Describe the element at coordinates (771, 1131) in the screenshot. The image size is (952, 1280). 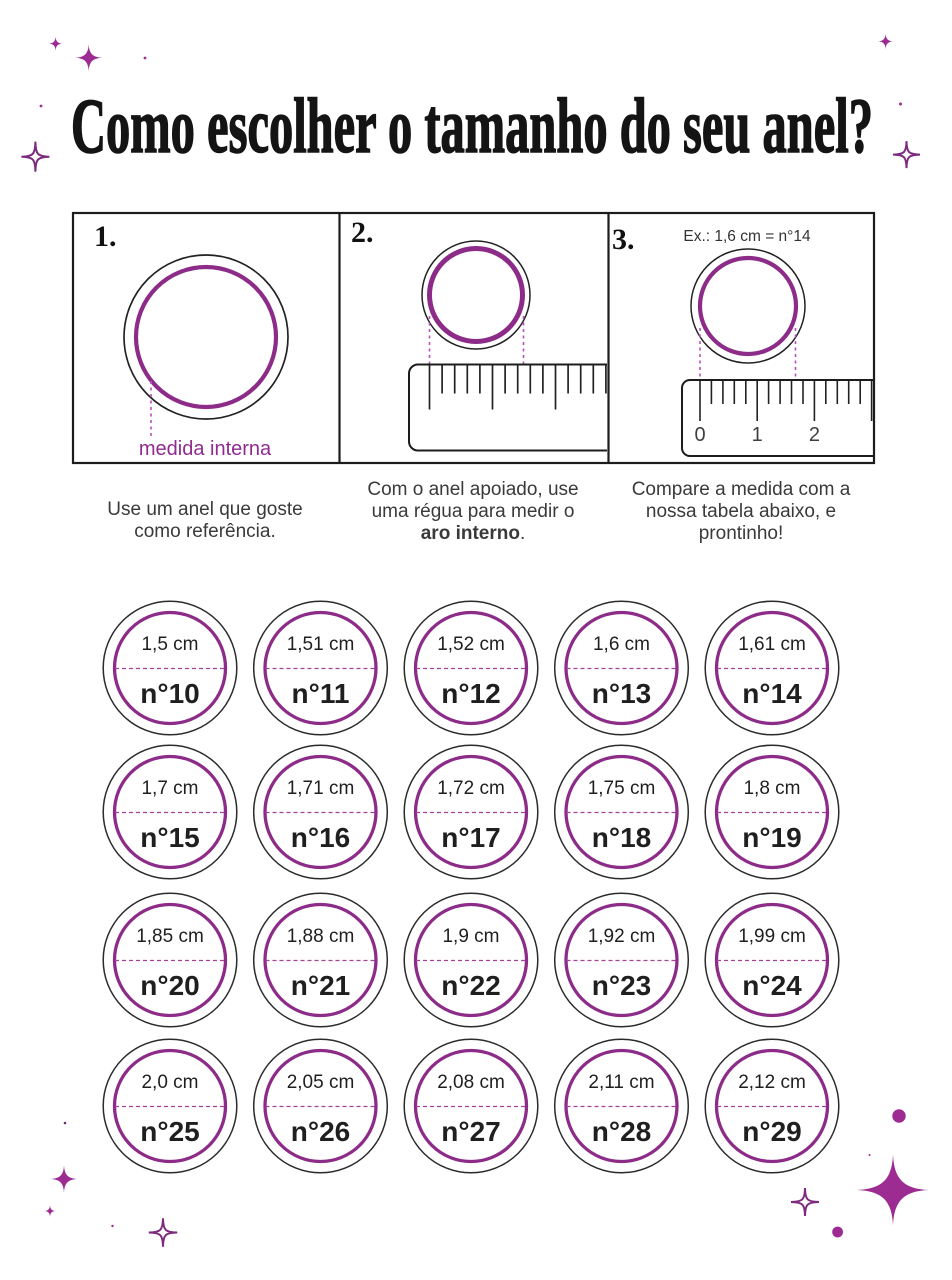
I see `svg-text: n°29` at that location.